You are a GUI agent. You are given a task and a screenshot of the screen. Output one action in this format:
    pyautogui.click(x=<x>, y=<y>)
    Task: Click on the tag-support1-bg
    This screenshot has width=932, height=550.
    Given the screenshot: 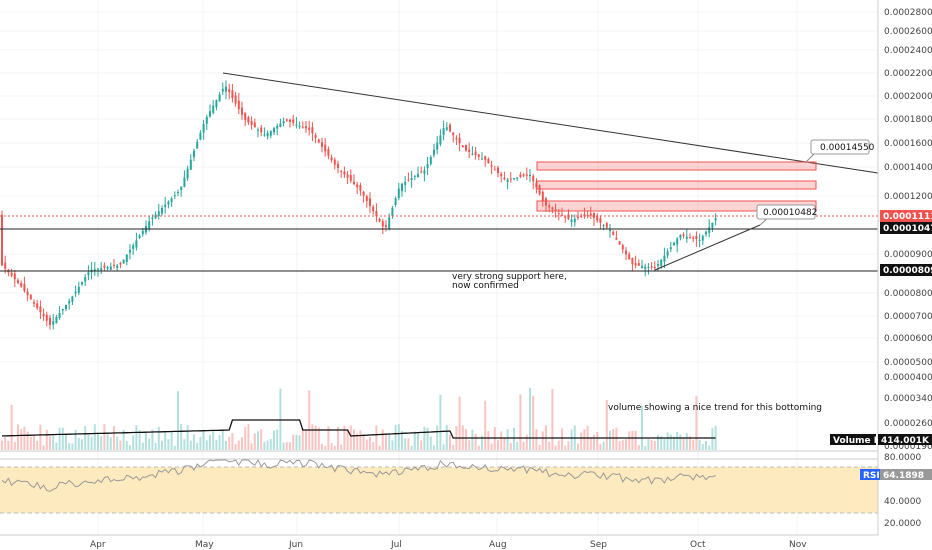 What is the action you would take?
    pyautogui.click(x=906, y=228)
    